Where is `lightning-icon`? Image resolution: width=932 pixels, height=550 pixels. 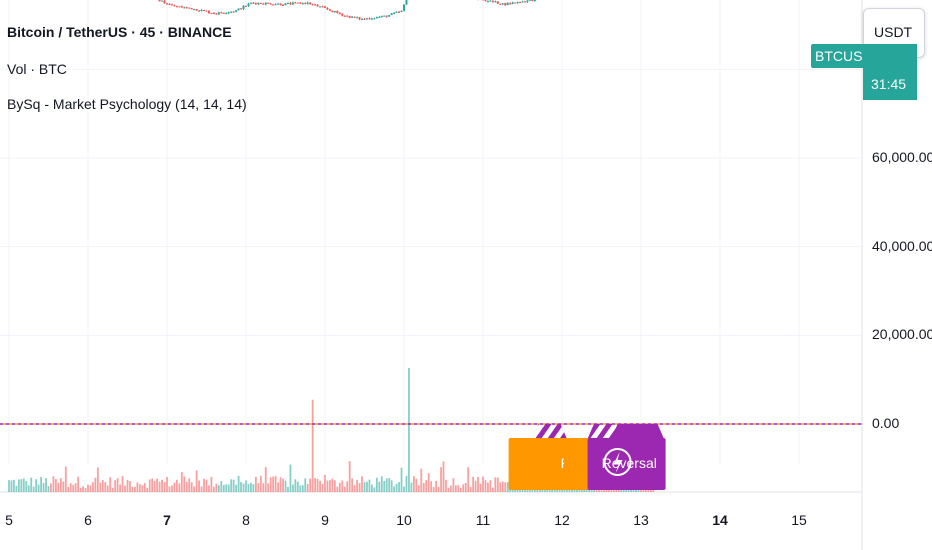
lightning-icon is located at coordinates (618, 462).